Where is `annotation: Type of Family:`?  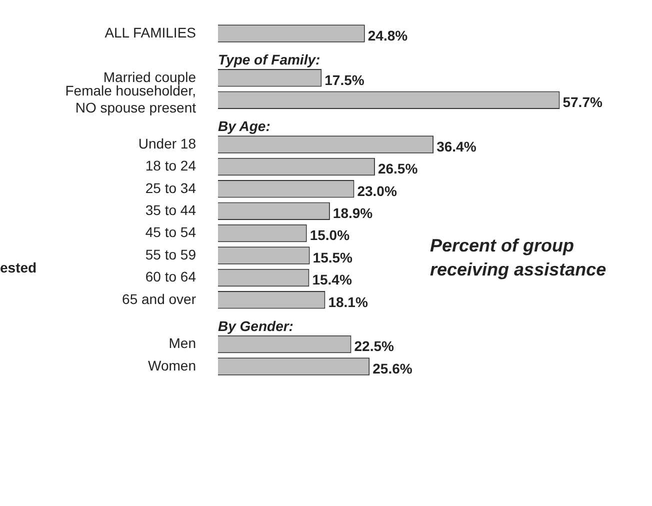 annotation: Type of Family: is located at coordinates (269, 60).